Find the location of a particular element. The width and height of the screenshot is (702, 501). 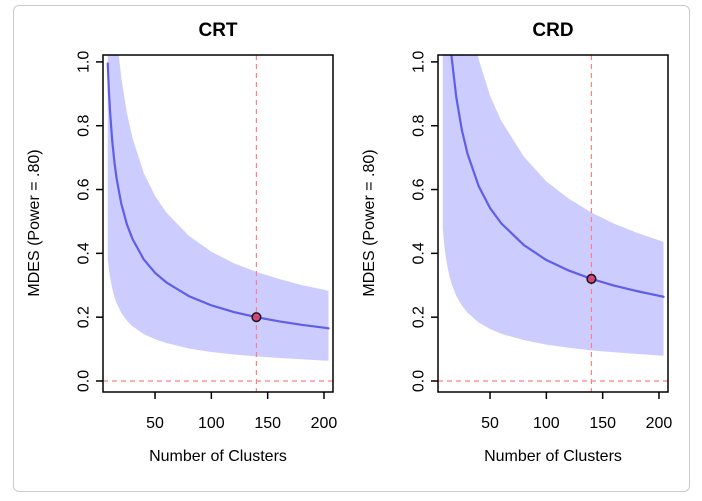

x-axis-label-crd: Number of Clusters is located at coordinates (553, 456).